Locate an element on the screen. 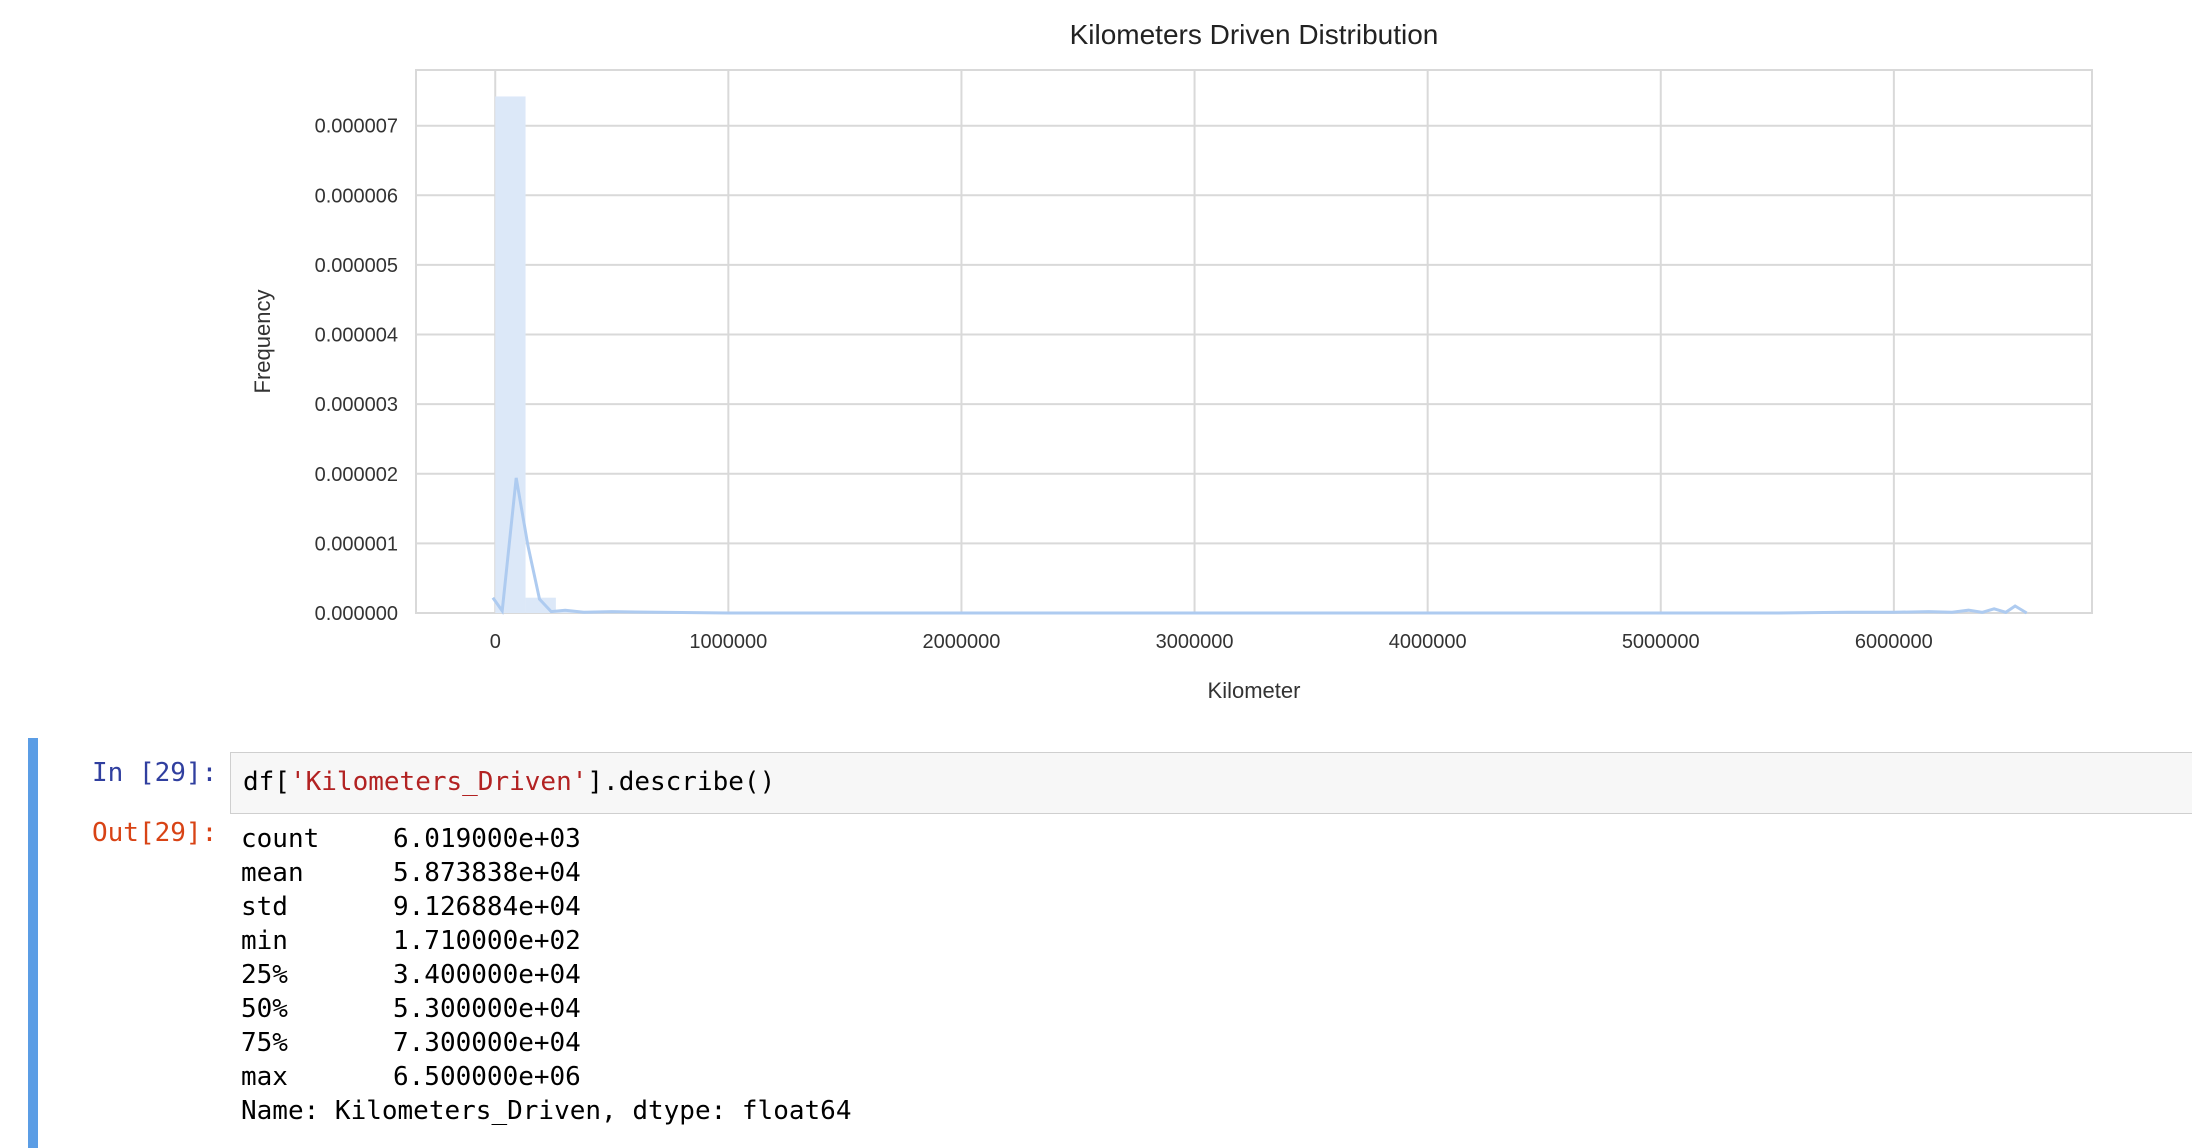 This screenshot has width=2192, height=1148. x-tick-label: 6000000 is located at coordinates (1894, 642).